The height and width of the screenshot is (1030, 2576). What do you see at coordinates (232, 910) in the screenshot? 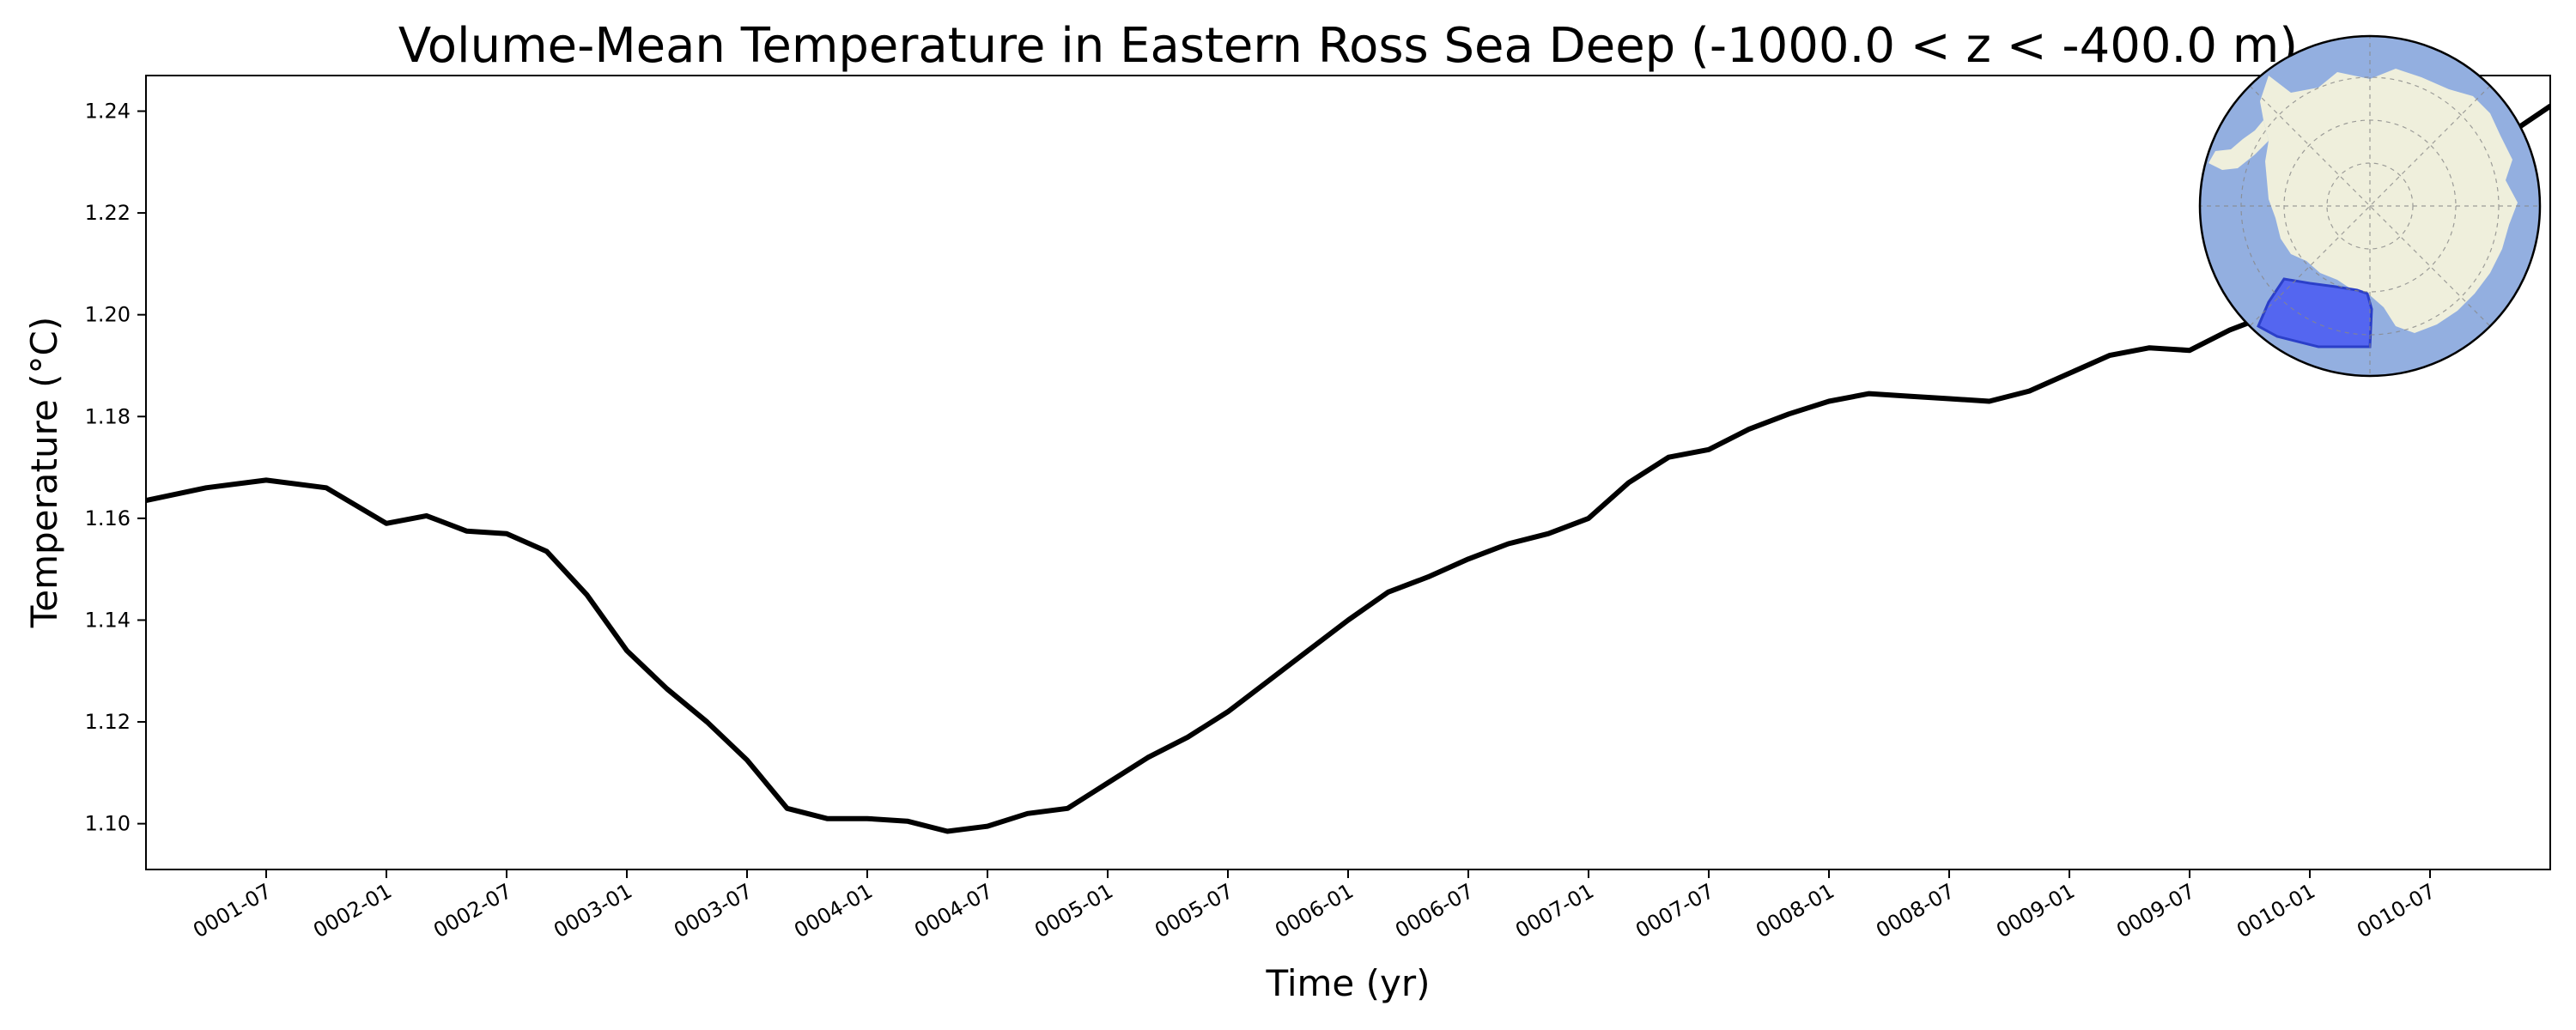
I see `x-tick-label: 0001-07` at bounding box center [232, 910].